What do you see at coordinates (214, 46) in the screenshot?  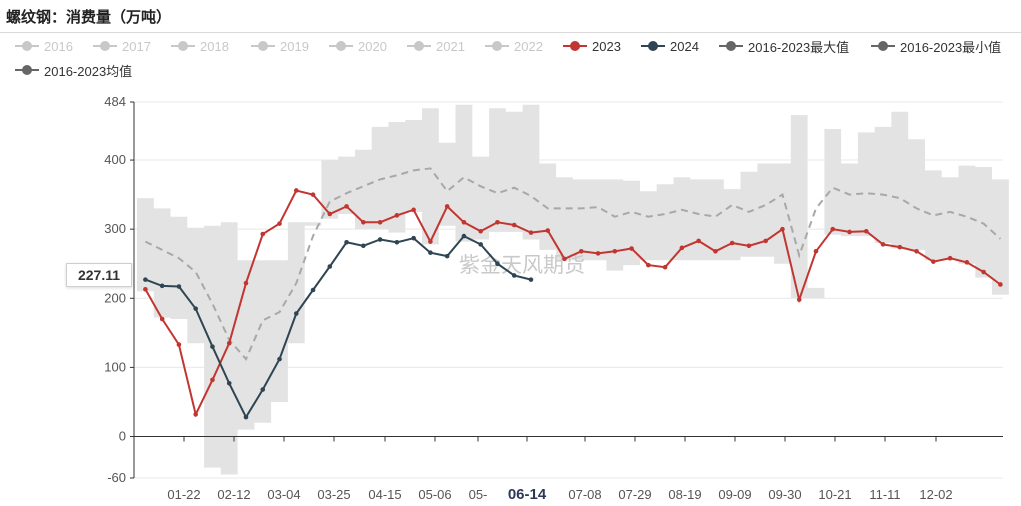 I see `legend-label: 2018` at bounding box center [214, 46].